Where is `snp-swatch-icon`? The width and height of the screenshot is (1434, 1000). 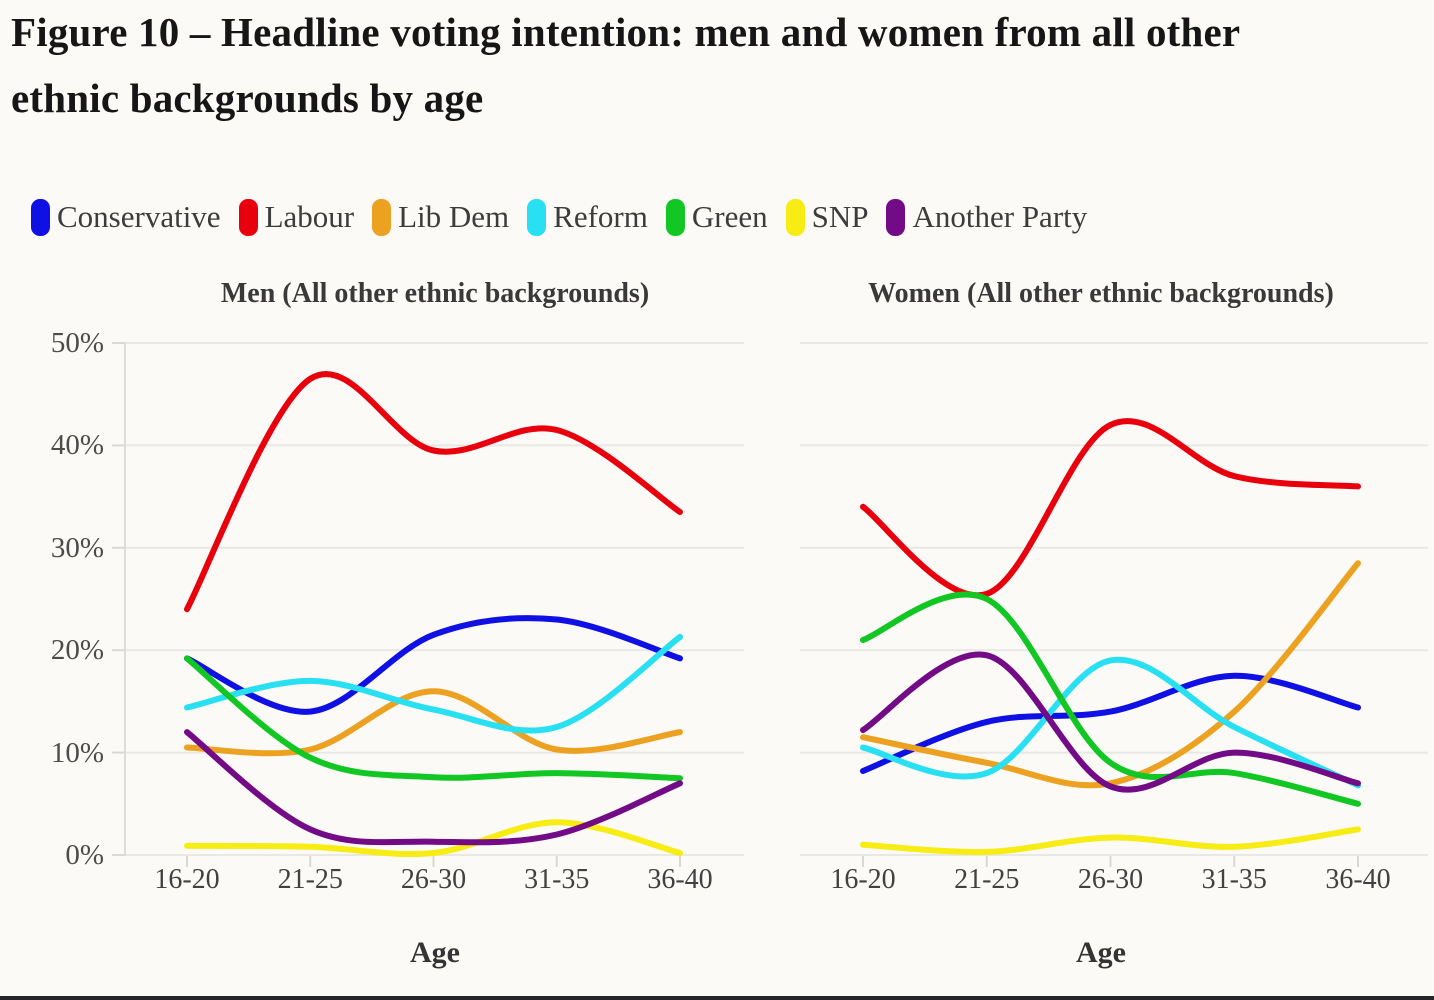
snp-swatch-icon is located at coordinates (795, 217).